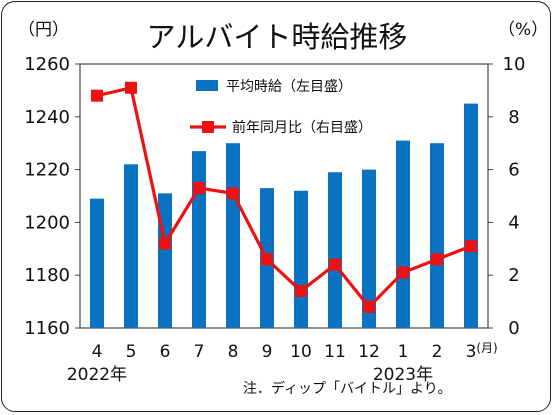  I want to click on x-tick-label: 3, so click(471, 352).